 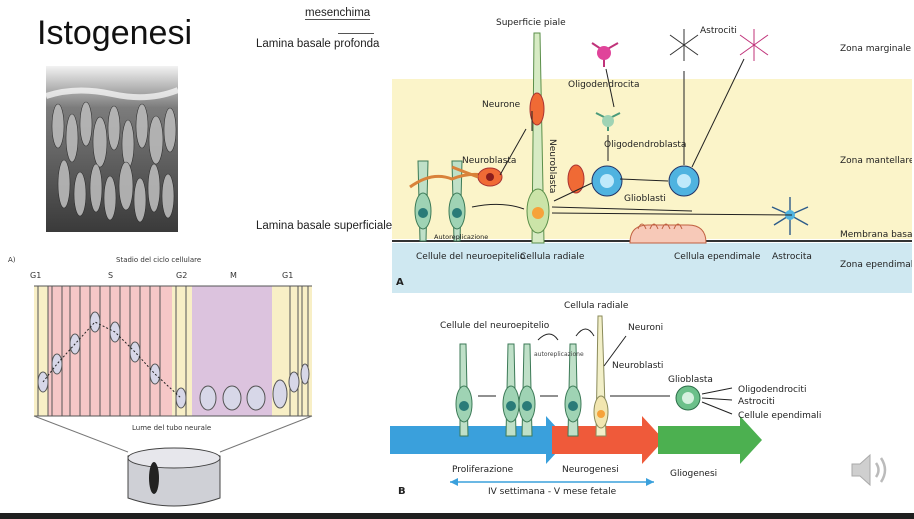 What do you see at coordinates (645, 199) in the screenshot?
I see `glioblasti-label: Glioblasti` at bounding box center [645, 199].